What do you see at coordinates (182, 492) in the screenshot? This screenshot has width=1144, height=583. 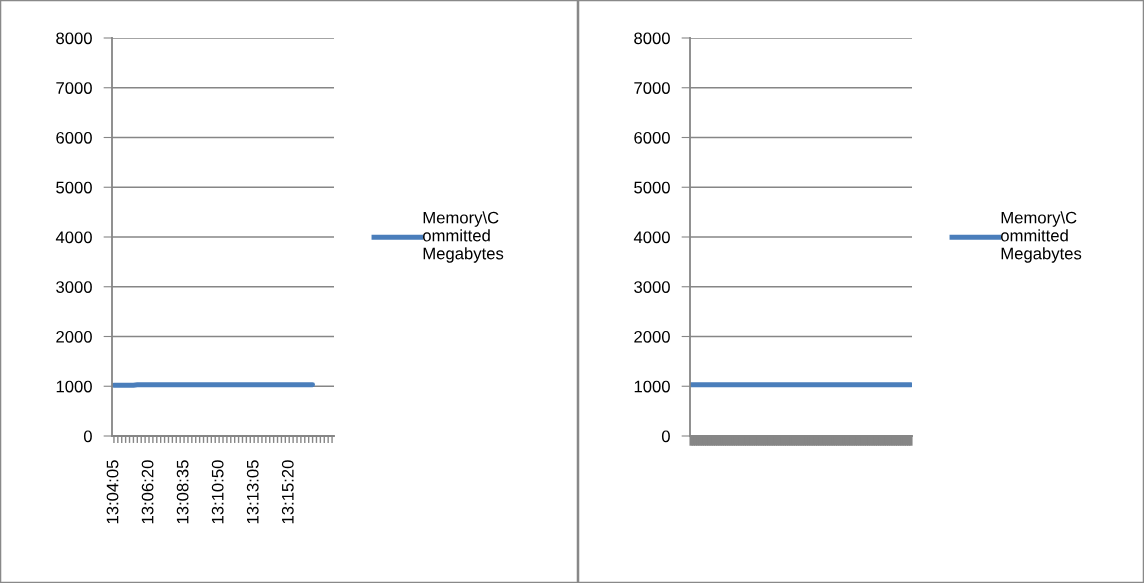 I see `x-tick-label: 13:08:35` at bounding box center [182, 492].